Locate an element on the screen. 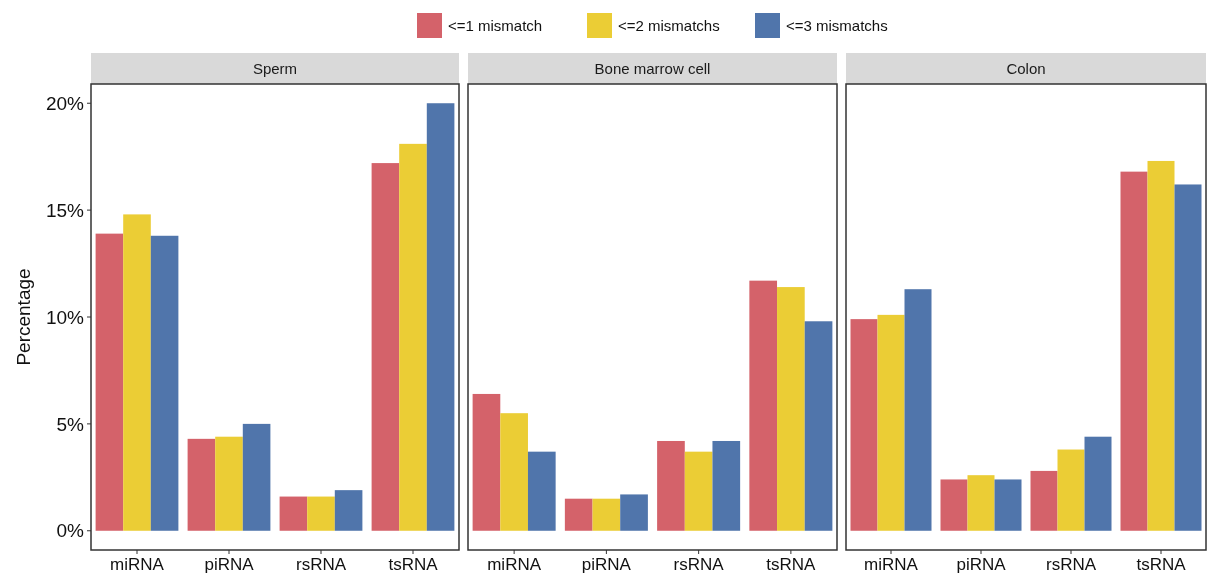 The height and width of the screenshot is (579, 1208). y-tick-label: 20% is located at coordinates (65, 103).